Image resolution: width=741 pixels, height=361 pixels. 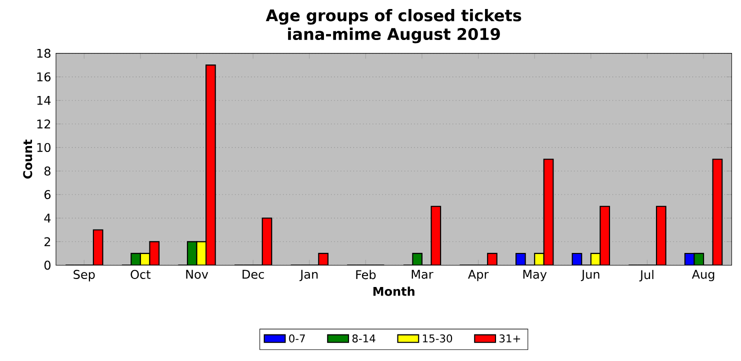 I want to click on chart-title: Age groups of closed tickets iana-mime August 2019, so click(x=394, y=26).